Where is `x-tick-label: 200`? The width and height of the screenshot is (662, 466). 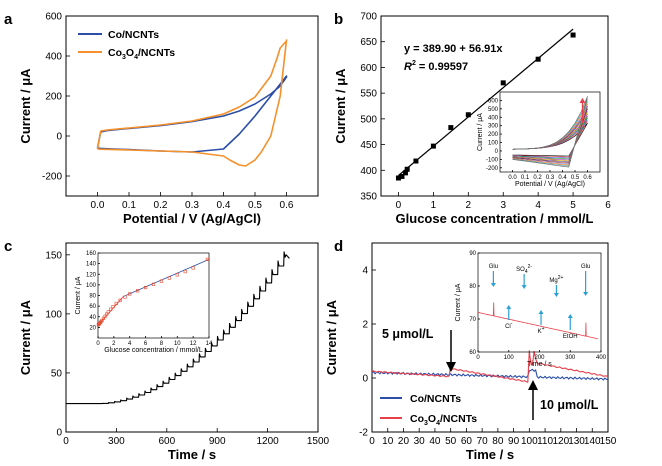 x-tick-label: 200 is located at coordinates (539, 358).